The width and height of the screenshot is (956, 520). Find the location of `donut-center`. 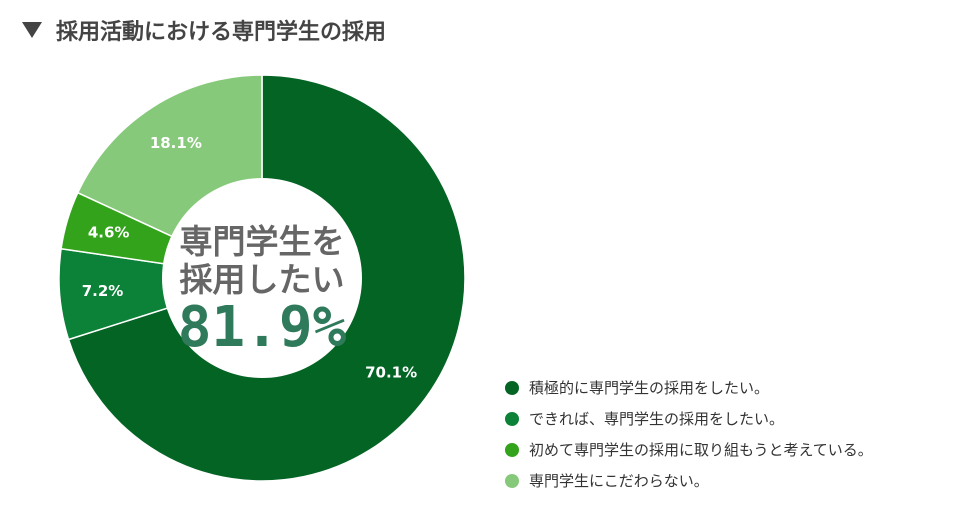

donut-center is located at coordinates (262, 278).